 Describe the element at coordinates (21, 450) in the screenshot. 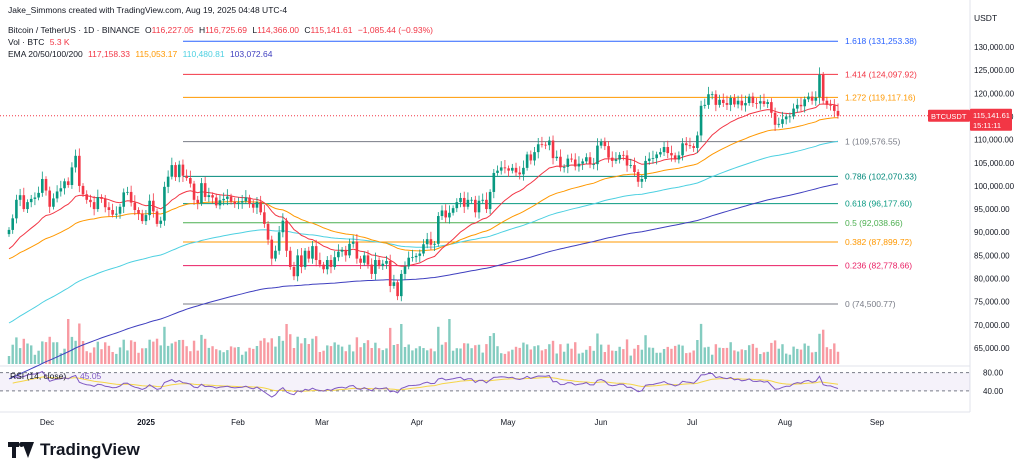

I see `tradingview-logo-icon` at that location.